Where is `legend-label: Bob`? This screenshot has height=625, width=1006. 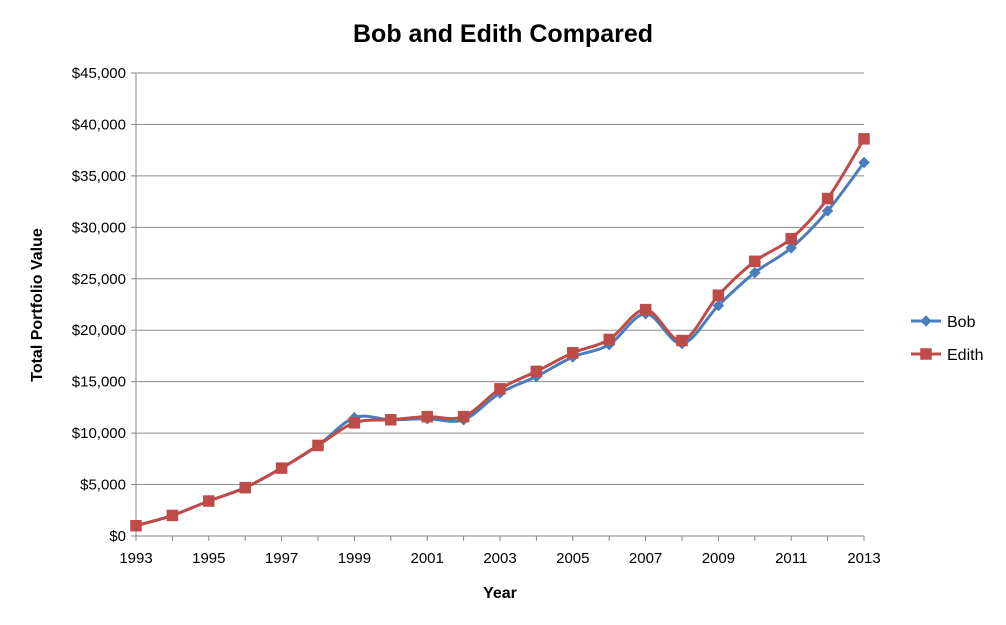
legend-label: Bob is located at coordinates (961, 322).